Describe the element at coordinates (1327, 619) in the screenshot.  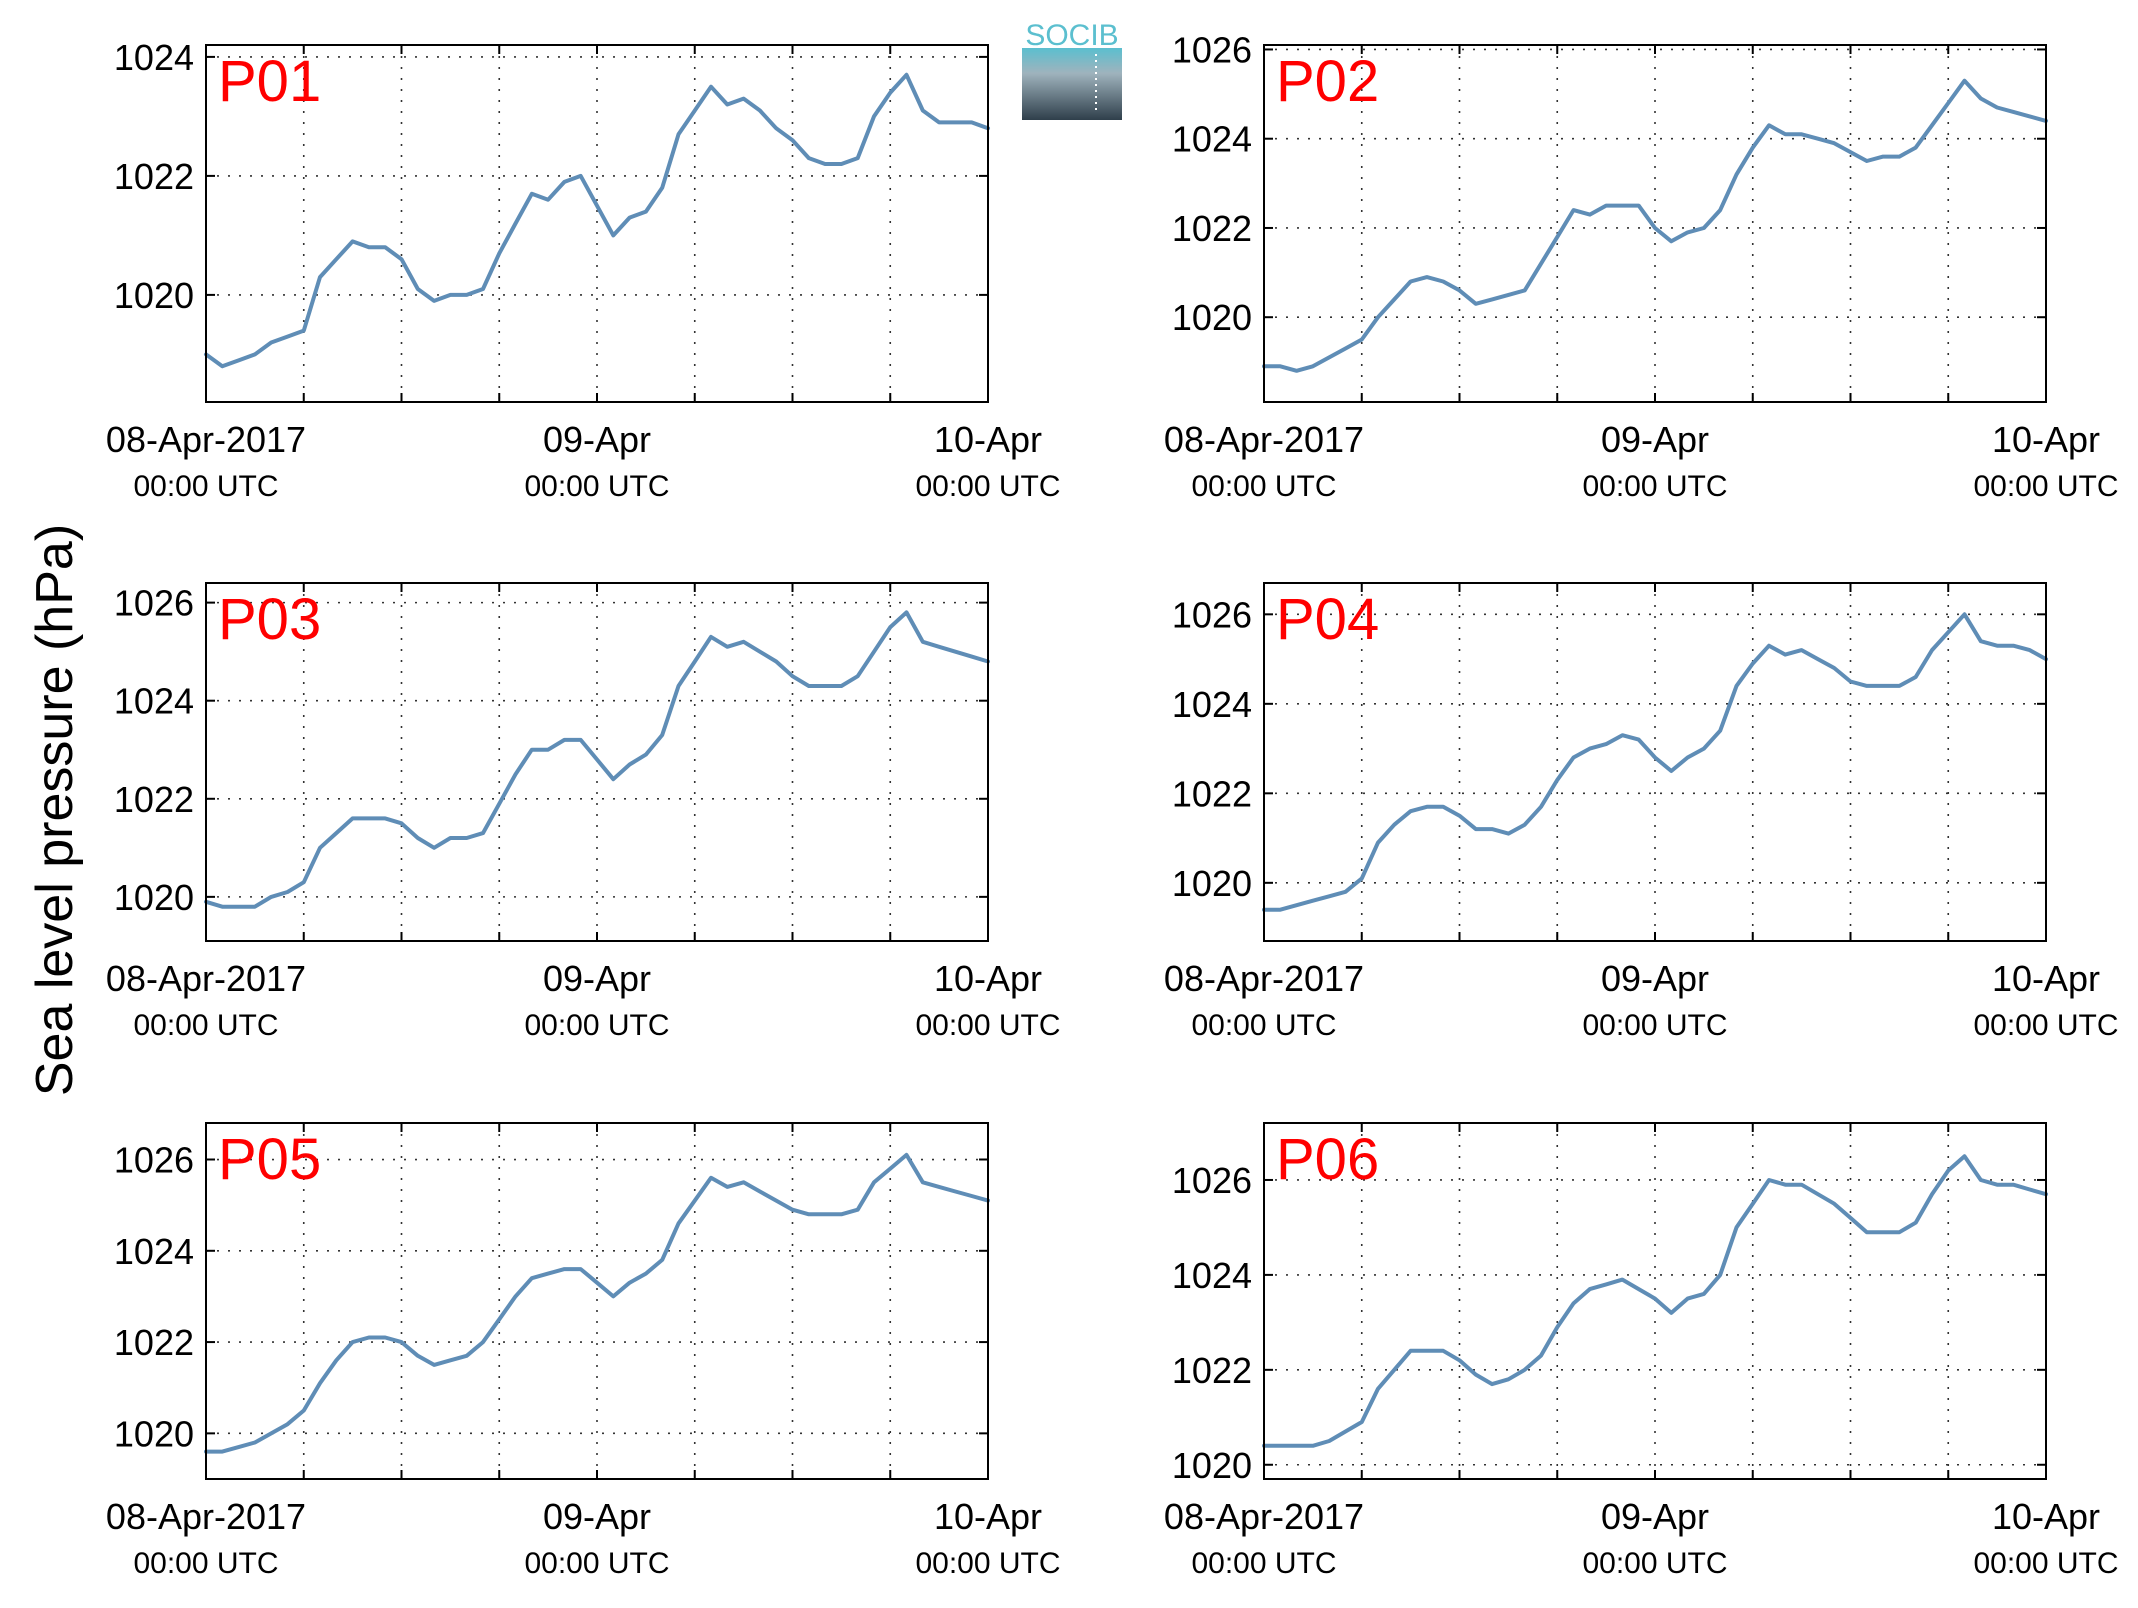
I see `panel-title: P04` at that location.